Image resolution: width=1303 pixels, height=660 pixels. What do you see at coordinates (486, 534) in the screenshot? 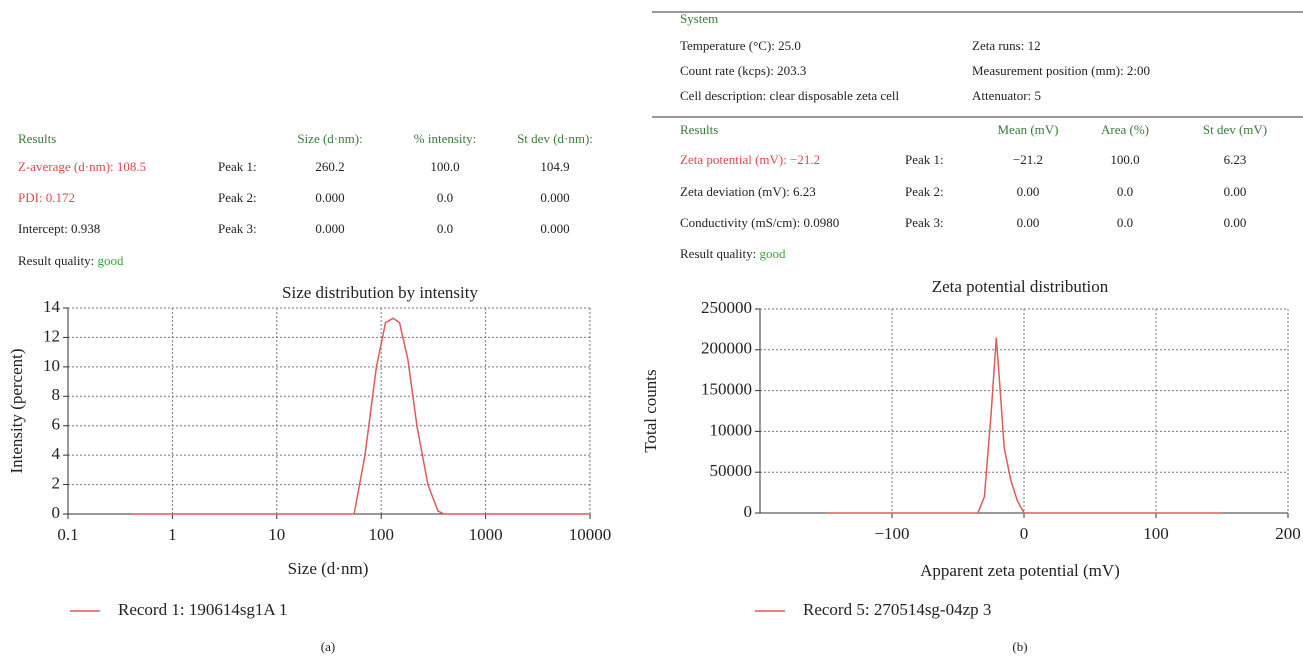
I see `x-tick-label: 1000` at bounding box center [486, 534].